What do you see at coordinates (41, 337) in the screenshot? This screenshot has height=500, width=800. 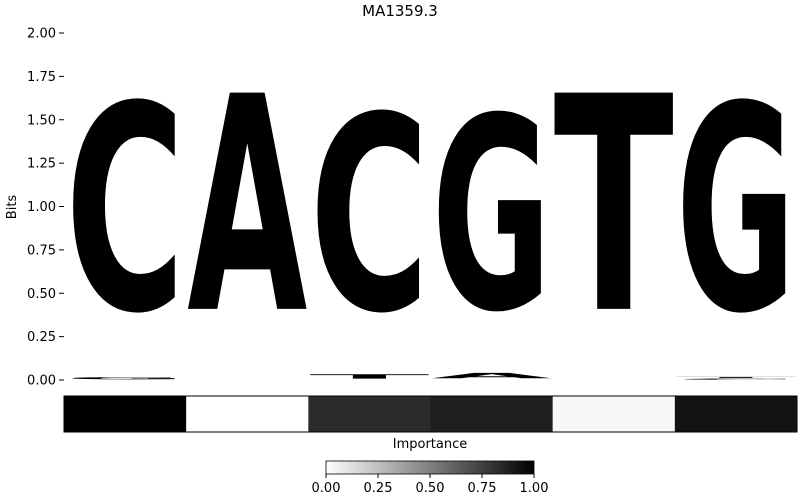 I see `y-tick-label: 0.25` at bounding box center [41, 337].